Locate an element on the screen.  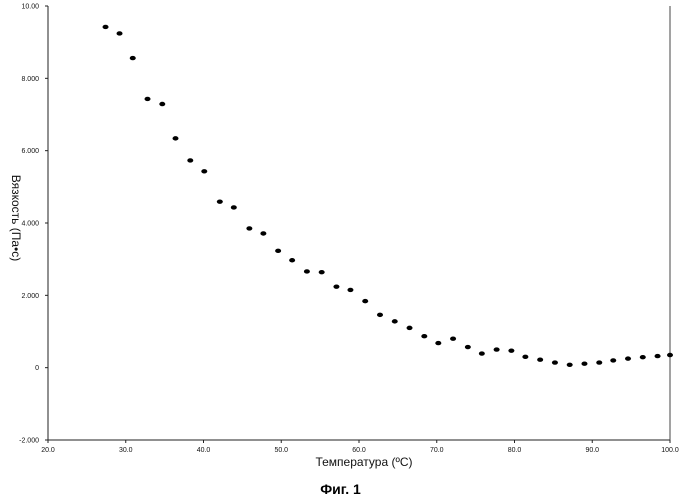
y-tick-label: 8.000 is located at coordinates (30, 79).